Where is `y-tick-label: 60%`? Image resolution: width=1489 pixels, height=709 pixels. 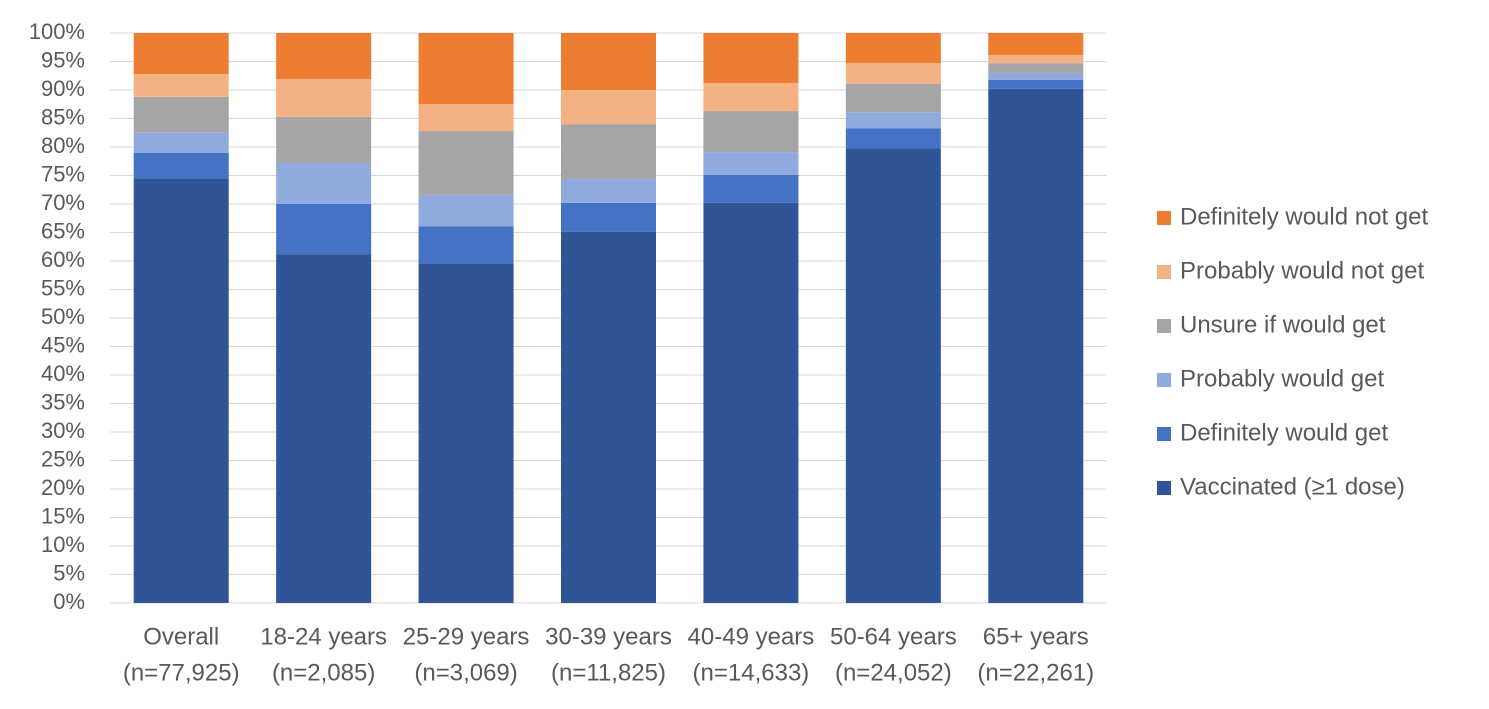
y-tick-label: 60% is located at coordinates (63, 259).